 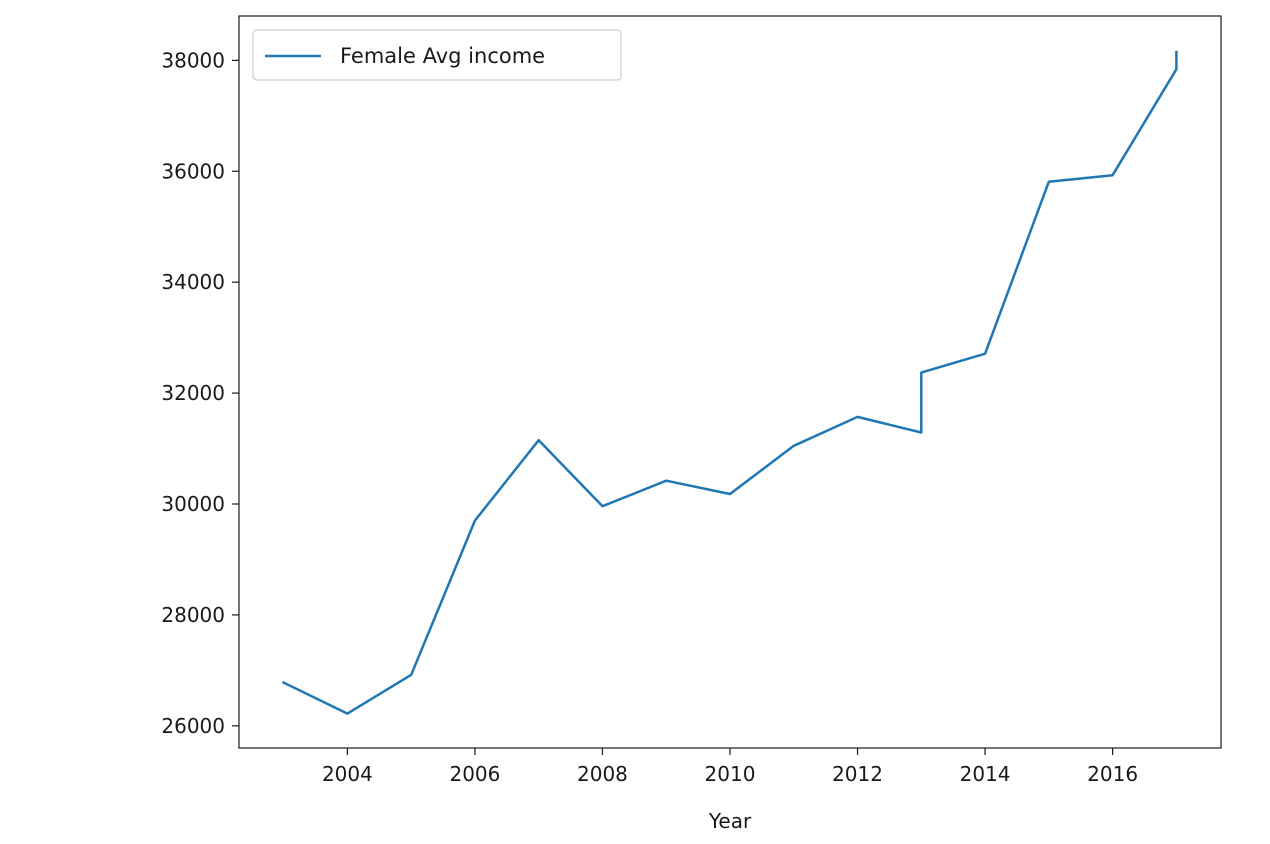 I want to click on x-tick-label: 2012, so click(x=857, y=774).